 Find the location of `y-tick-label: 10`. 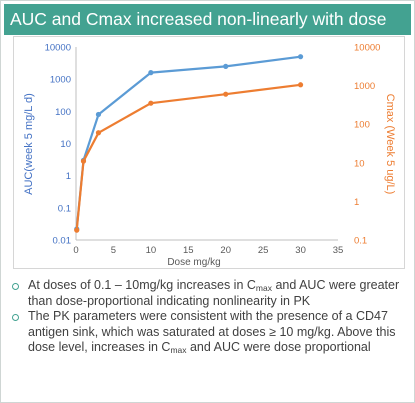

y-tick-label: 10 is located at coordinates (65, 144).